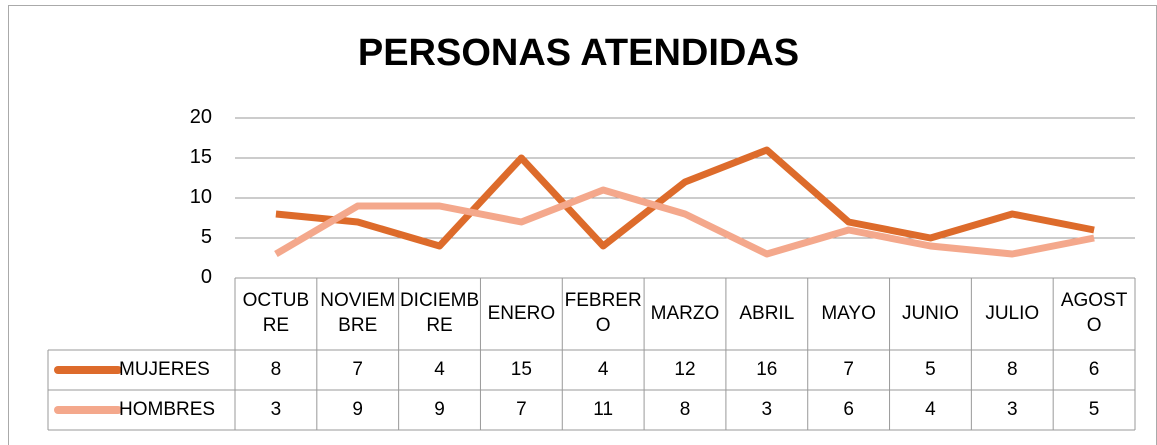  What do you see at coordinates (200, 157) in the screenshot?
I see `y-tick-label: 15` at bounding box center [200, 157].